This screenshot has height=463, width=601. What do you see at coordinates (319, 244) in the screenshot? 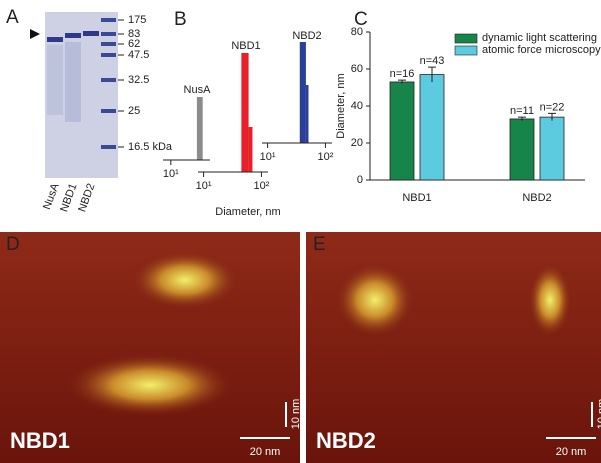
I see `panel-label: E` at bounding box center [319, 244].